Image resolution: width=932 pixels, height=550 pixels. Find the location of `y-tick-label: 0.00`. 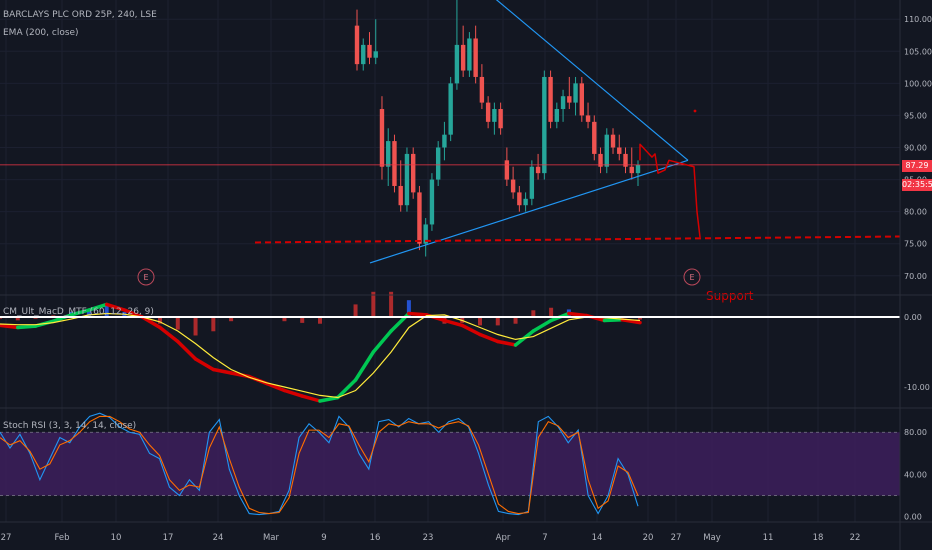

y-tick-label: 0.00 is located at coordinates (913, 317).